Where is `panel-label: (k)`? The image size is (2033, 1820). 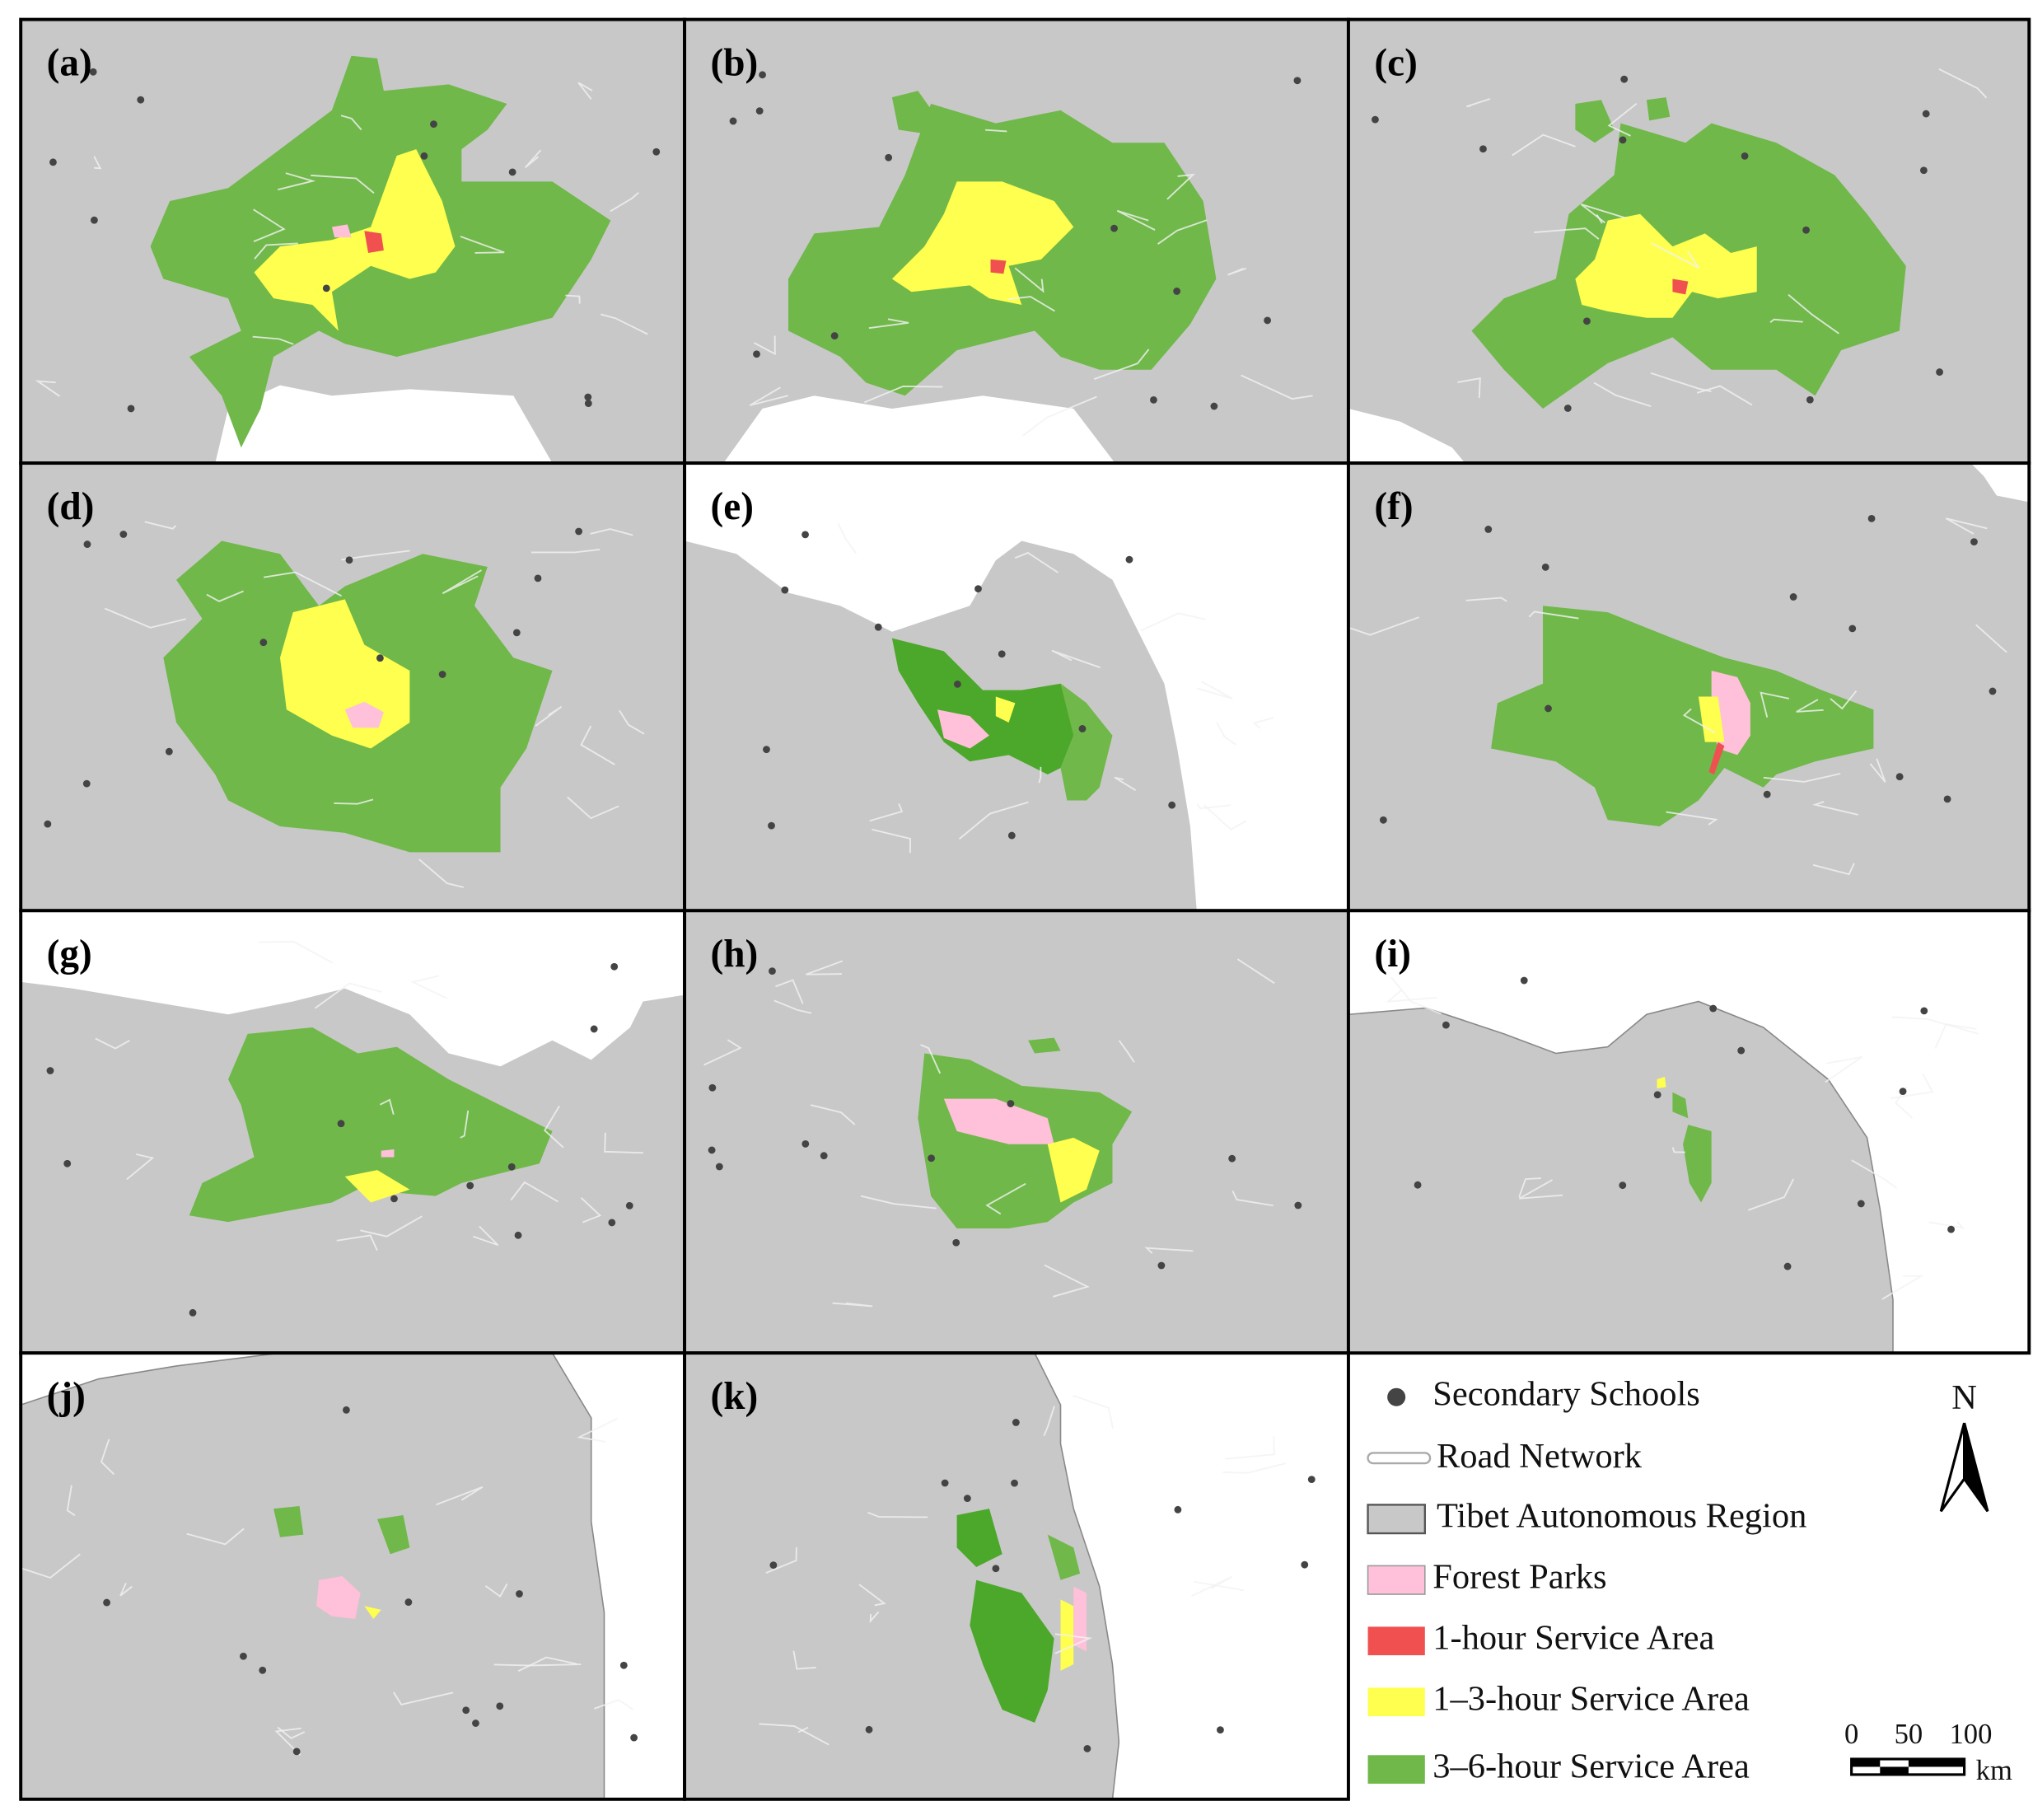 panel-label: (k) is located at coordinates (735, 1396).